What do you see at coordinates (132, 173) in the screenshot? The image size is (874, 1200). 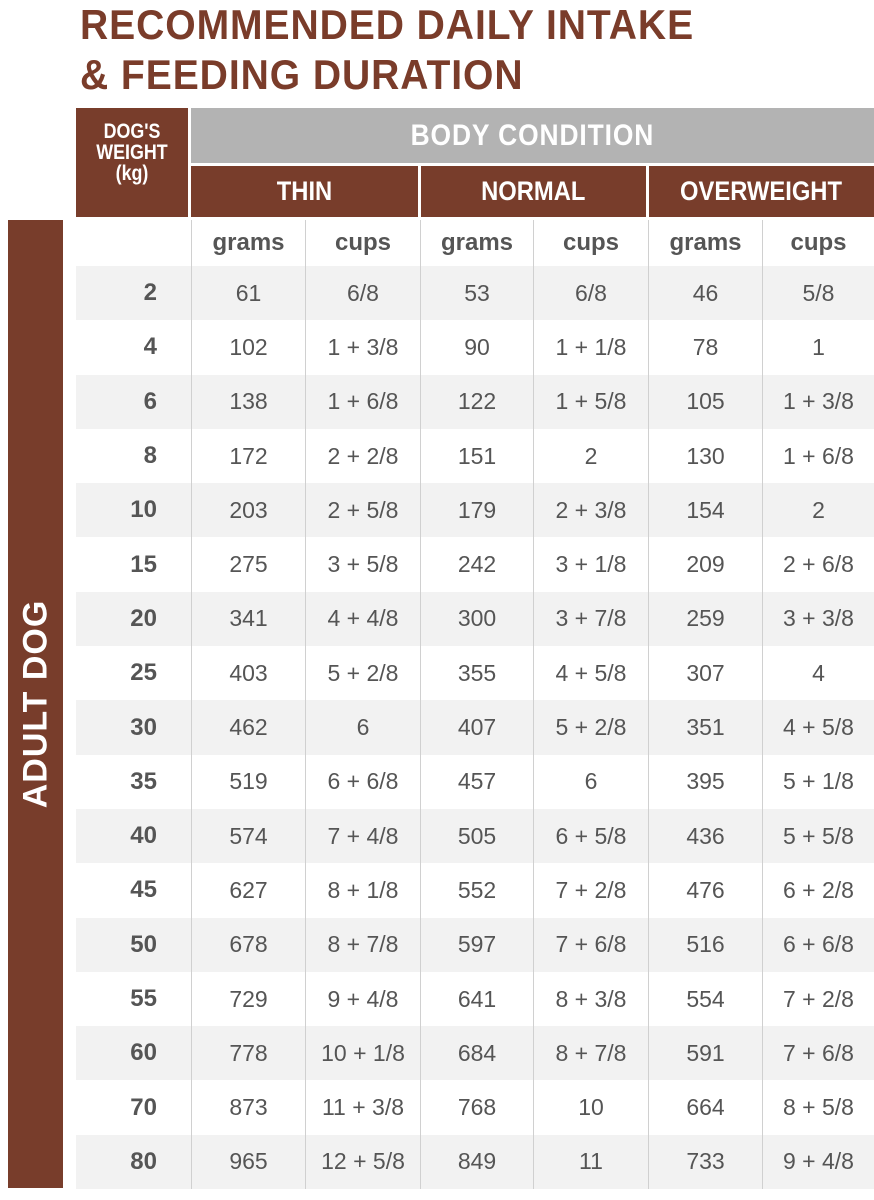 I see `weight-label-line-3: (kg)` at bounding box center [132, 173].